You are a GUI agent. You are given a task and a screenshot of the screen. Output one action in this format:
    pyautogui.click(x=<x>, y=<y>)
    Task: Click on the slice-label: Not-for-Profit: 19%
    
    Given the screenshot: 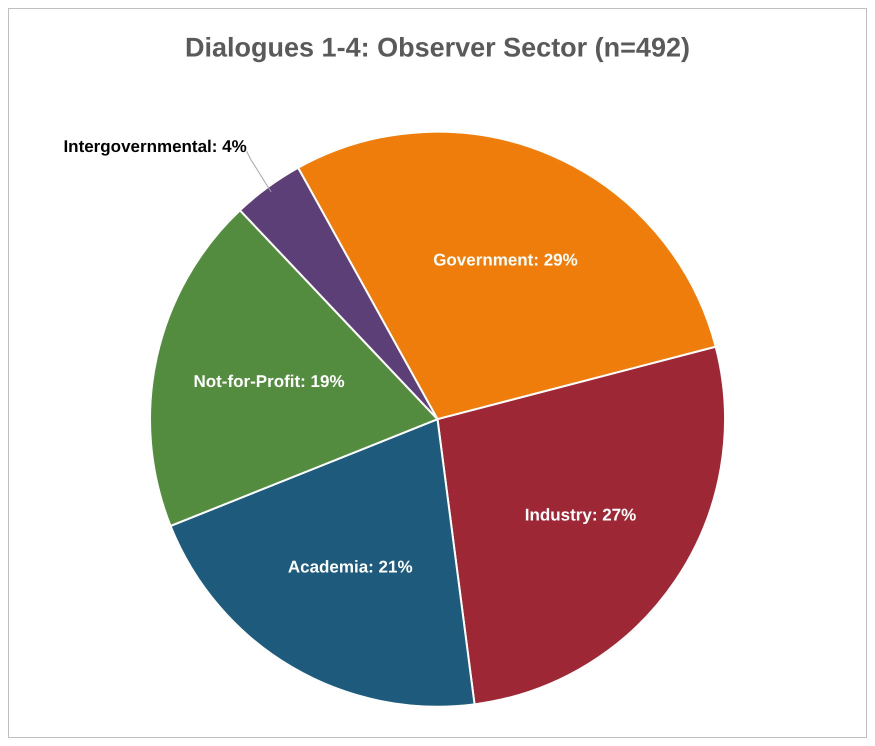 What is the action you would take?
    pyautogui.click(x=269, y=381)
    